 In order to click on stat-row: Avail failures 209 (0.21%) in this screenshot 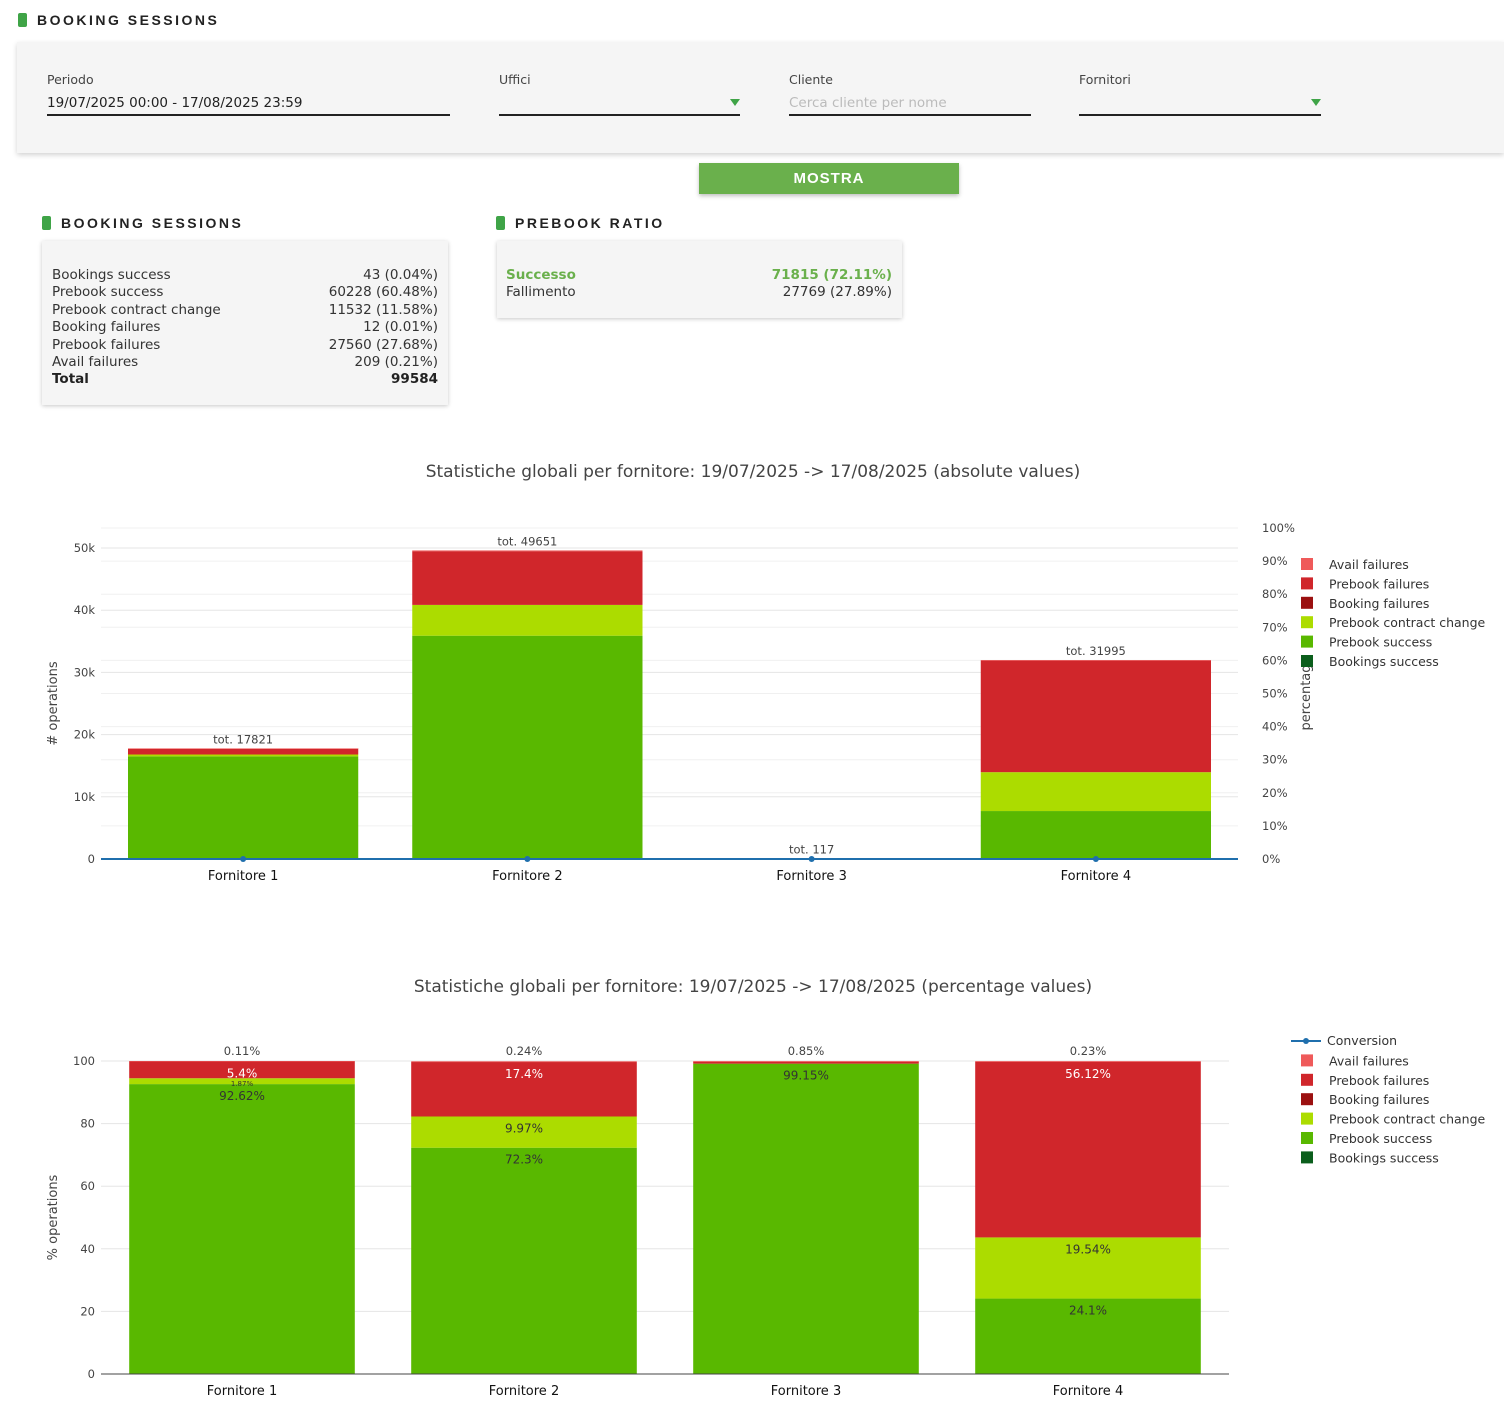, I will do `click(245, 361)`.